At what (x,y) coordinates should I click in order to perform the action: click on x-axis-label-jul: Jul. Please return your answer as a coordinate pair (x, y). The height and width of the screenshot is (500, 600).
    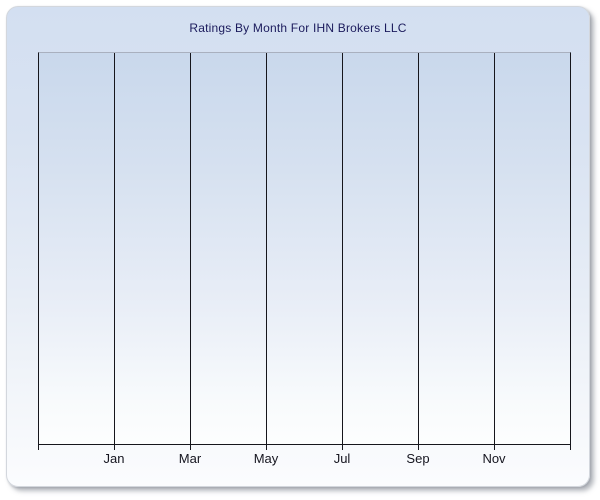
    Looking at the image, I should click on (342, 458).